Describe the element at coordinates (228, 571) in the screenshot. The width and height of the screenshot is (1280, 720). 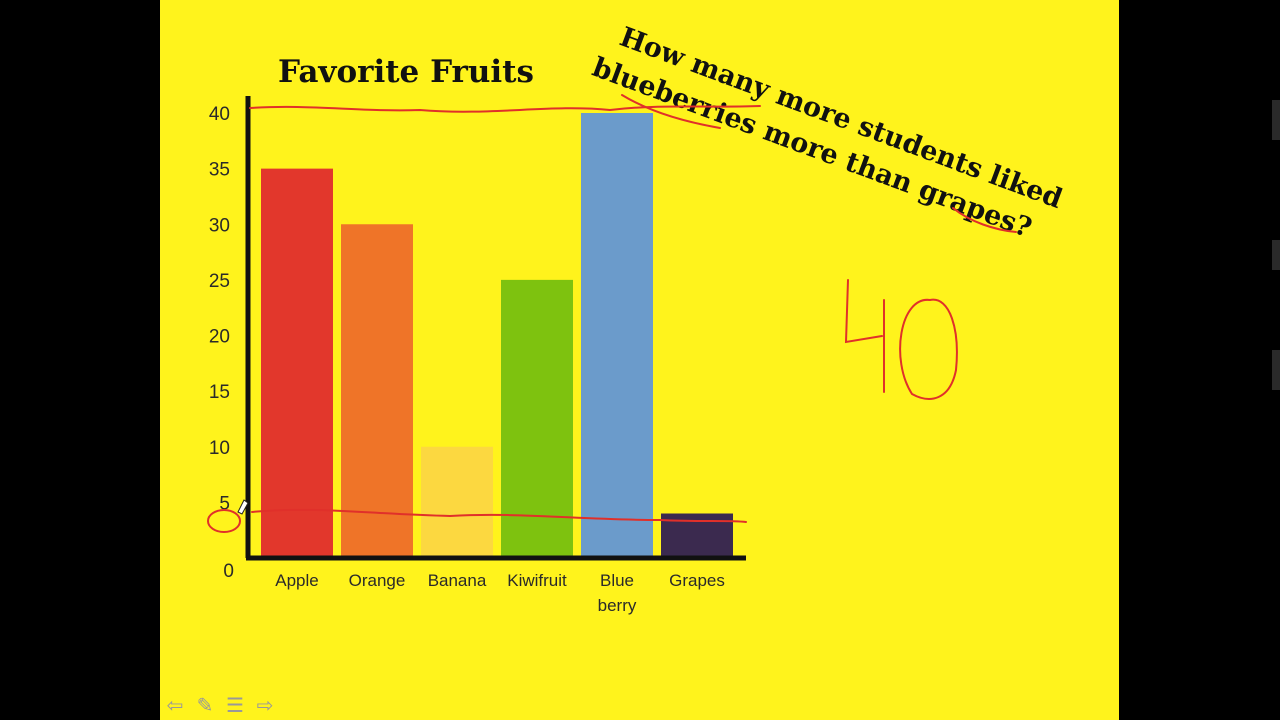
I see `y-tick-label: 0` at that location.